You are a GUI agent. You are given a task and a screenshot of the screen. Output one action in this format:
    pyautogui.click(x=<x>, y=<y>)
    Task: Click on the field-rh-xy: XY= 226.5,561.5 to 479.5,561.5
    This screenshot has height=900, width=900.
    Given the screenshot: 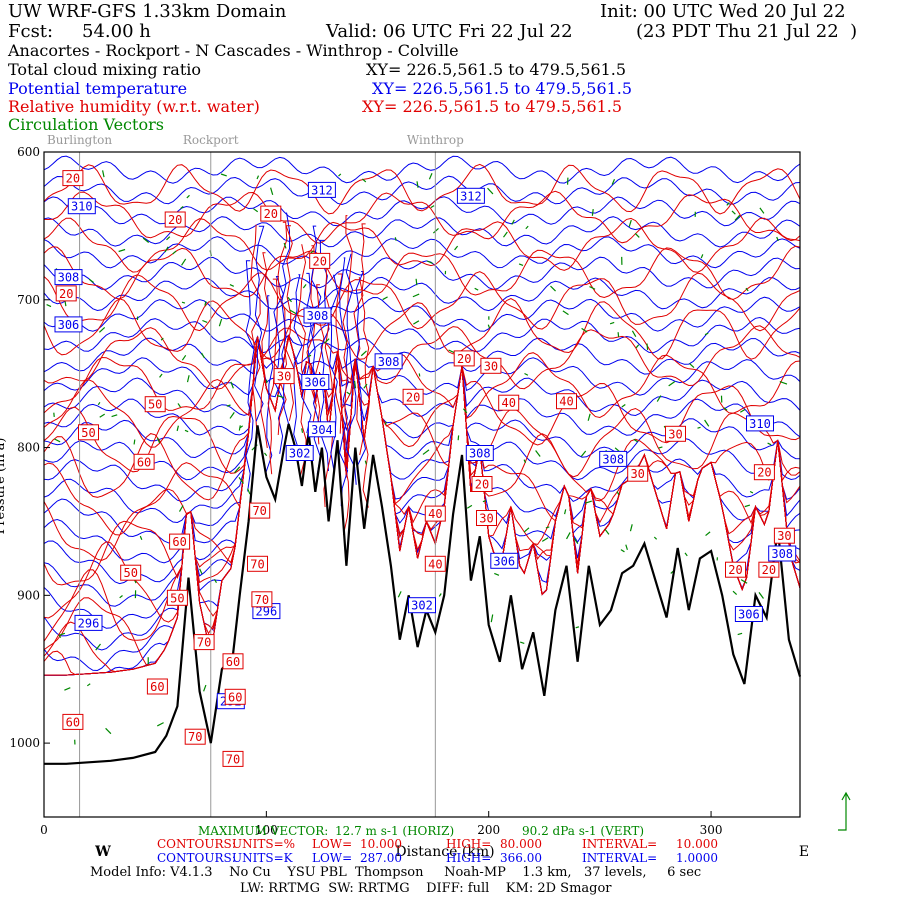 What is the action you would take?
    pyautogui.click(x=492, y=106)
    